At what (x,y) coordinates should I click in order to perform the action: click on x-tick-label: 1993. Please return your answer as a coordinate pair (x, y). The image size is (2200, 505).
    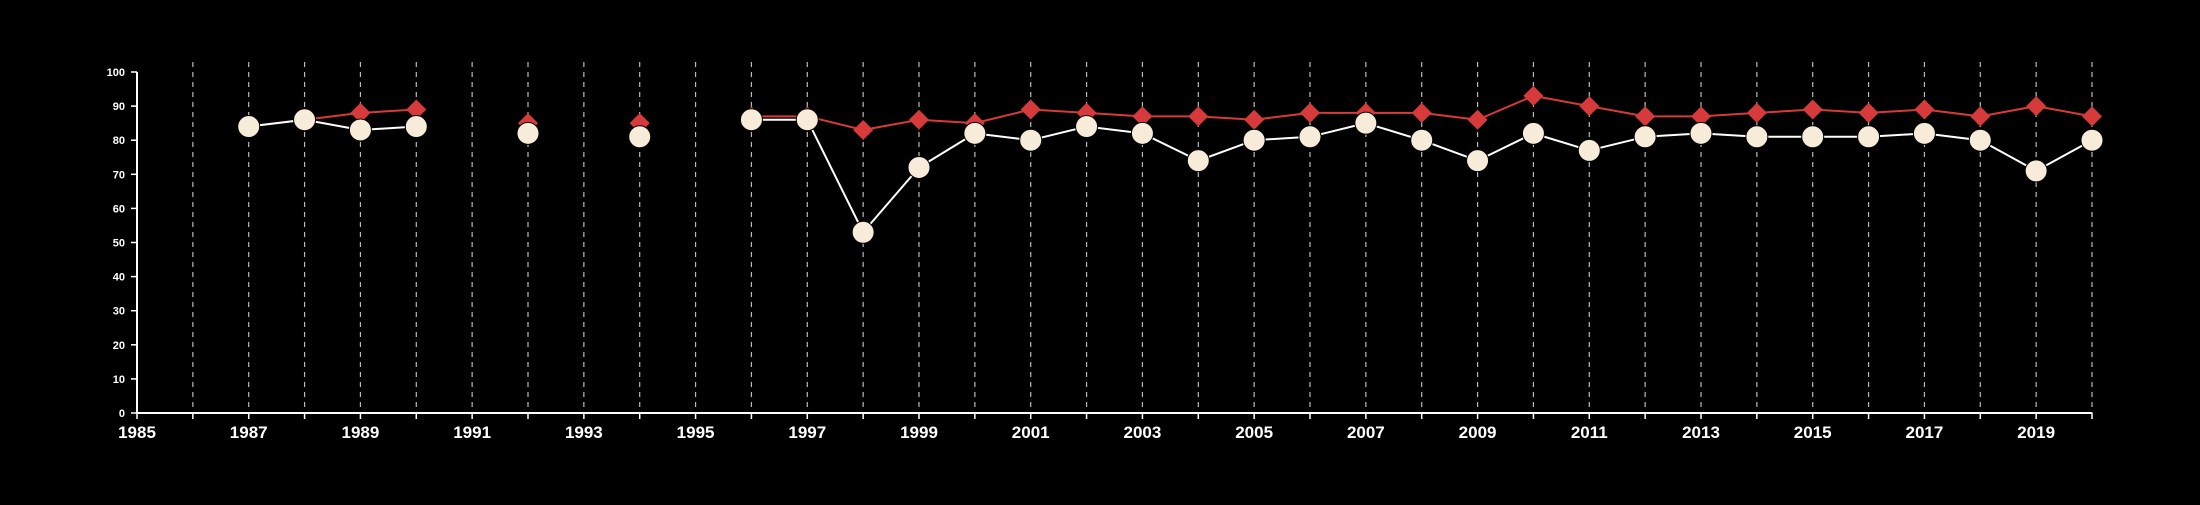
    Looking at the image, I should click on (584, 432).